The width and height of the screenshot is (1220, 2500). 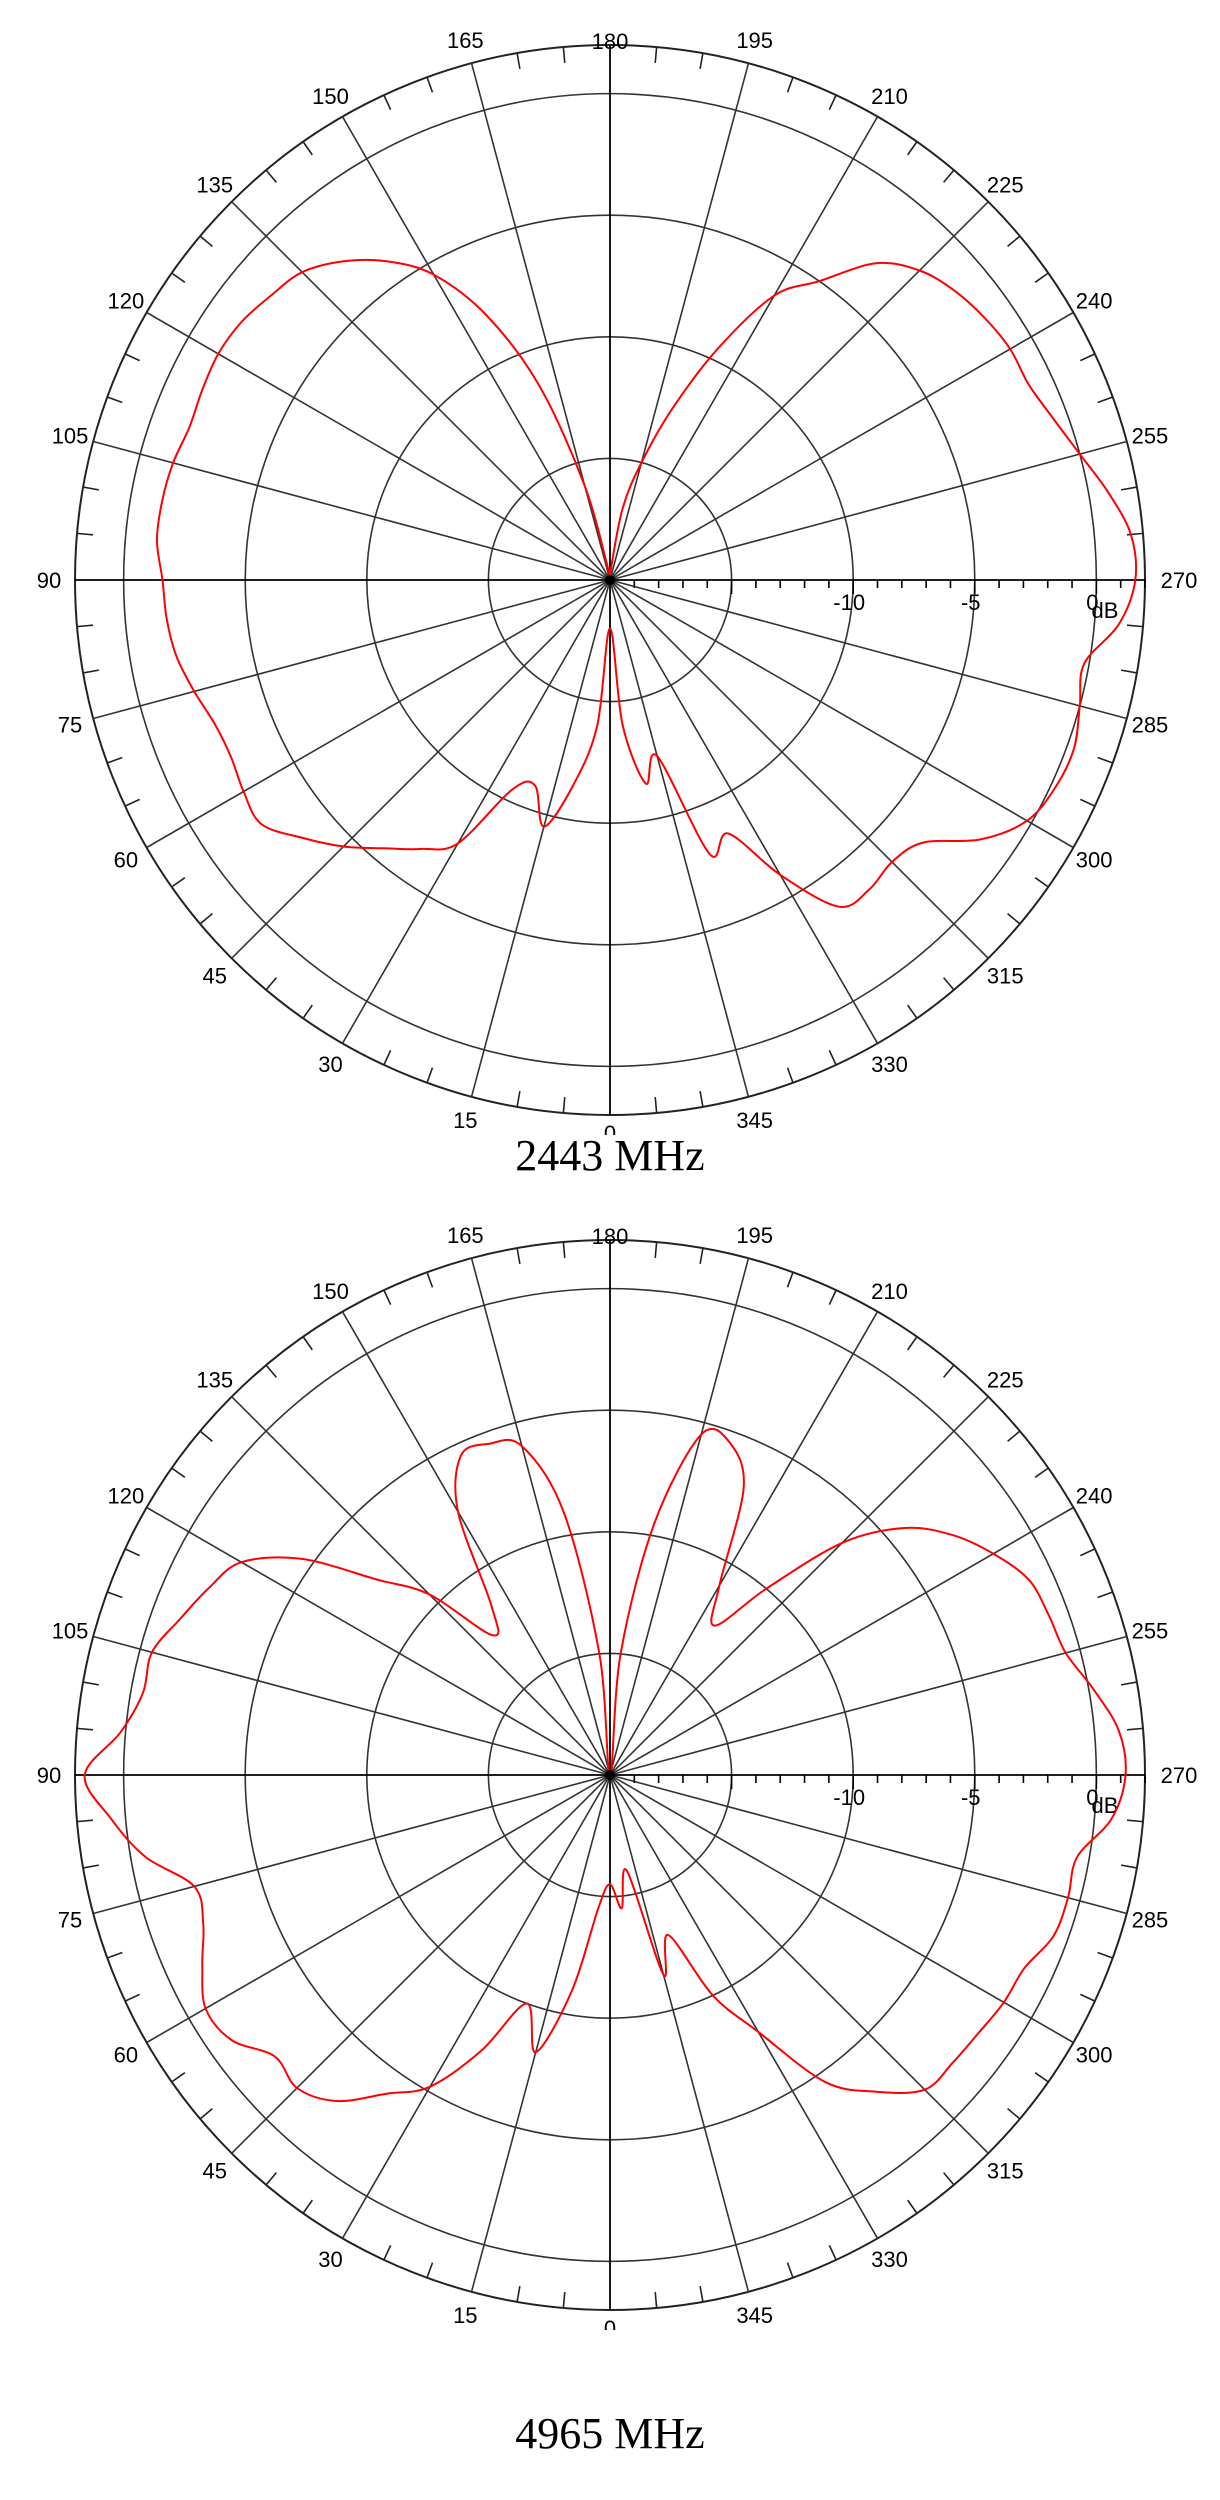 I want to click on angle-label: 345, so click(x=754, y=1120).